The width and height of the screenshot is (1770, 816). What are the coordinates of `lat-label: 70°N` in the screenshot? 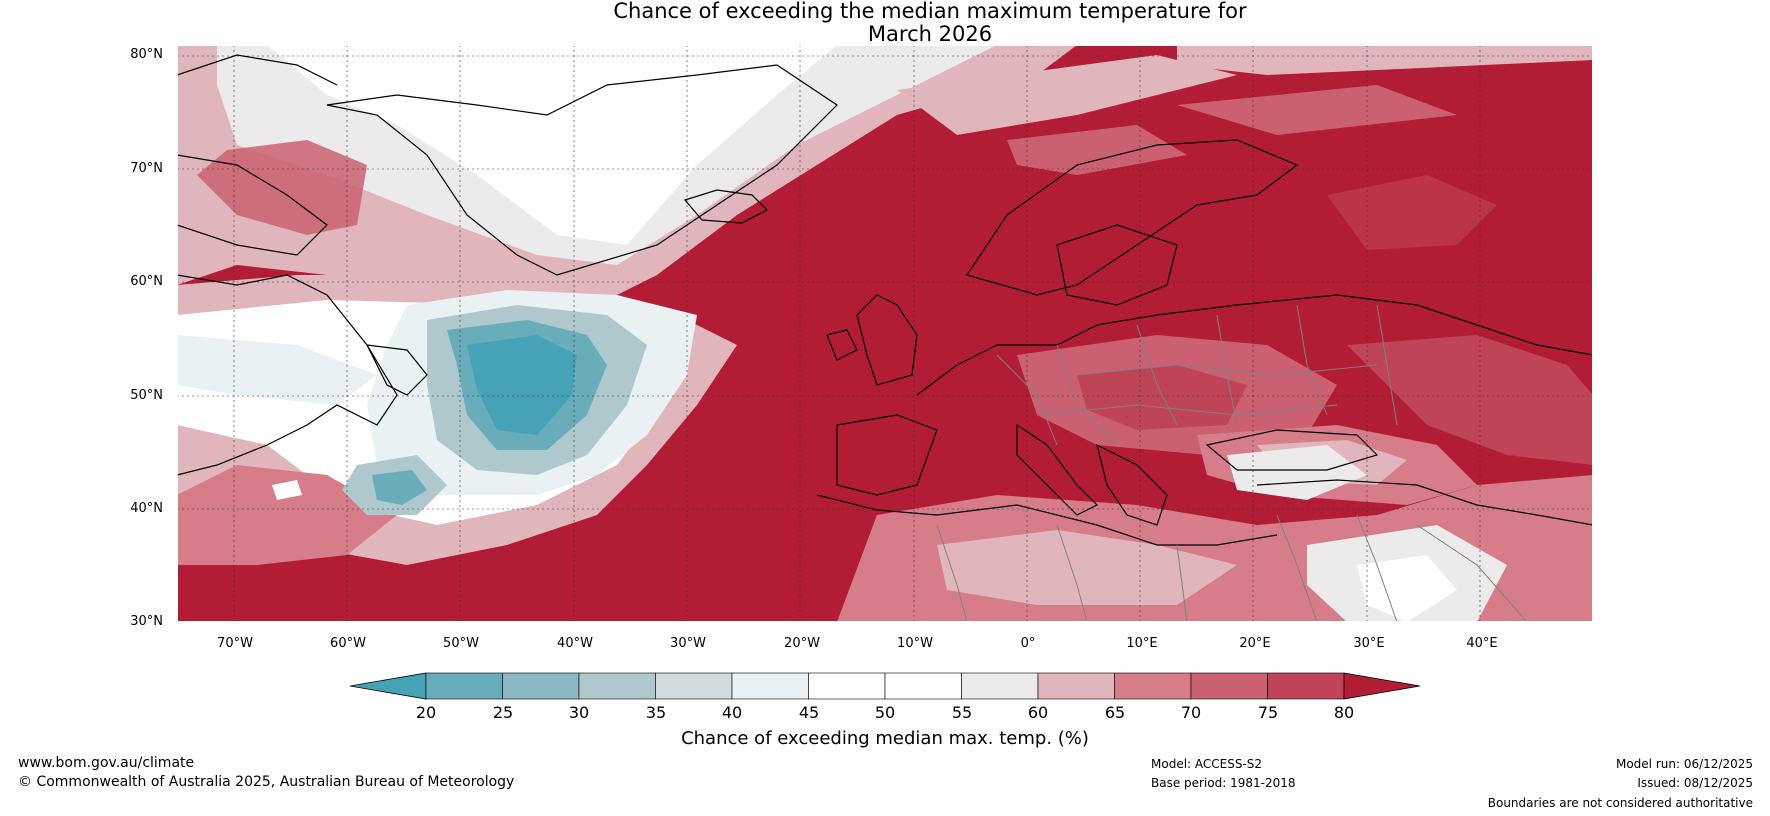 It's located at (146, 168).